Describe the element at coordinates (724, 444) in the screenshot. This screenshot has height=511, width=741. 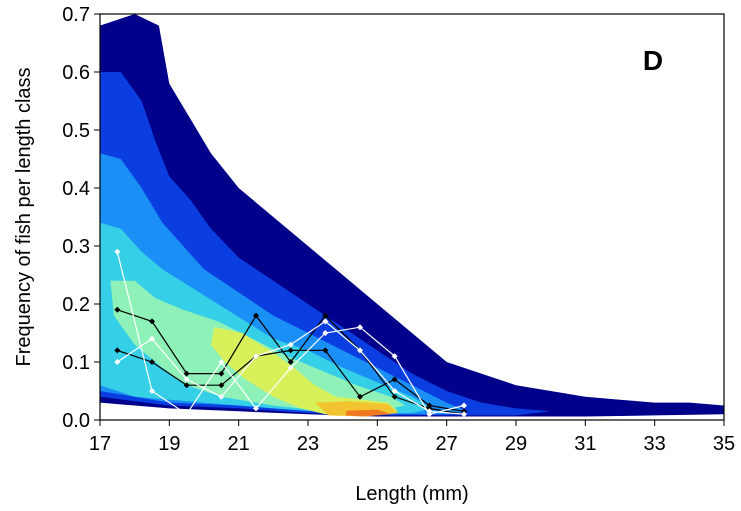
I see `x-tick-label: 35` at that location.